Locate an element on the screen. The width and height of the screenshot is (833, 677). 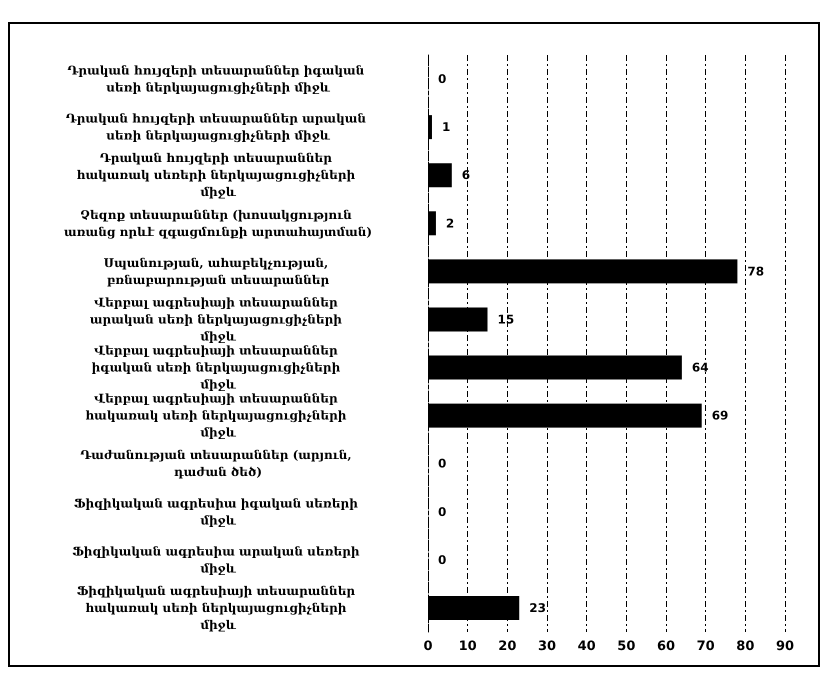
y-tick-label: Վերբալ ագրեսիայի տեսարաններ իգական սեռի ներկայացուցիչների միջև is located at coordinates (218, 368).